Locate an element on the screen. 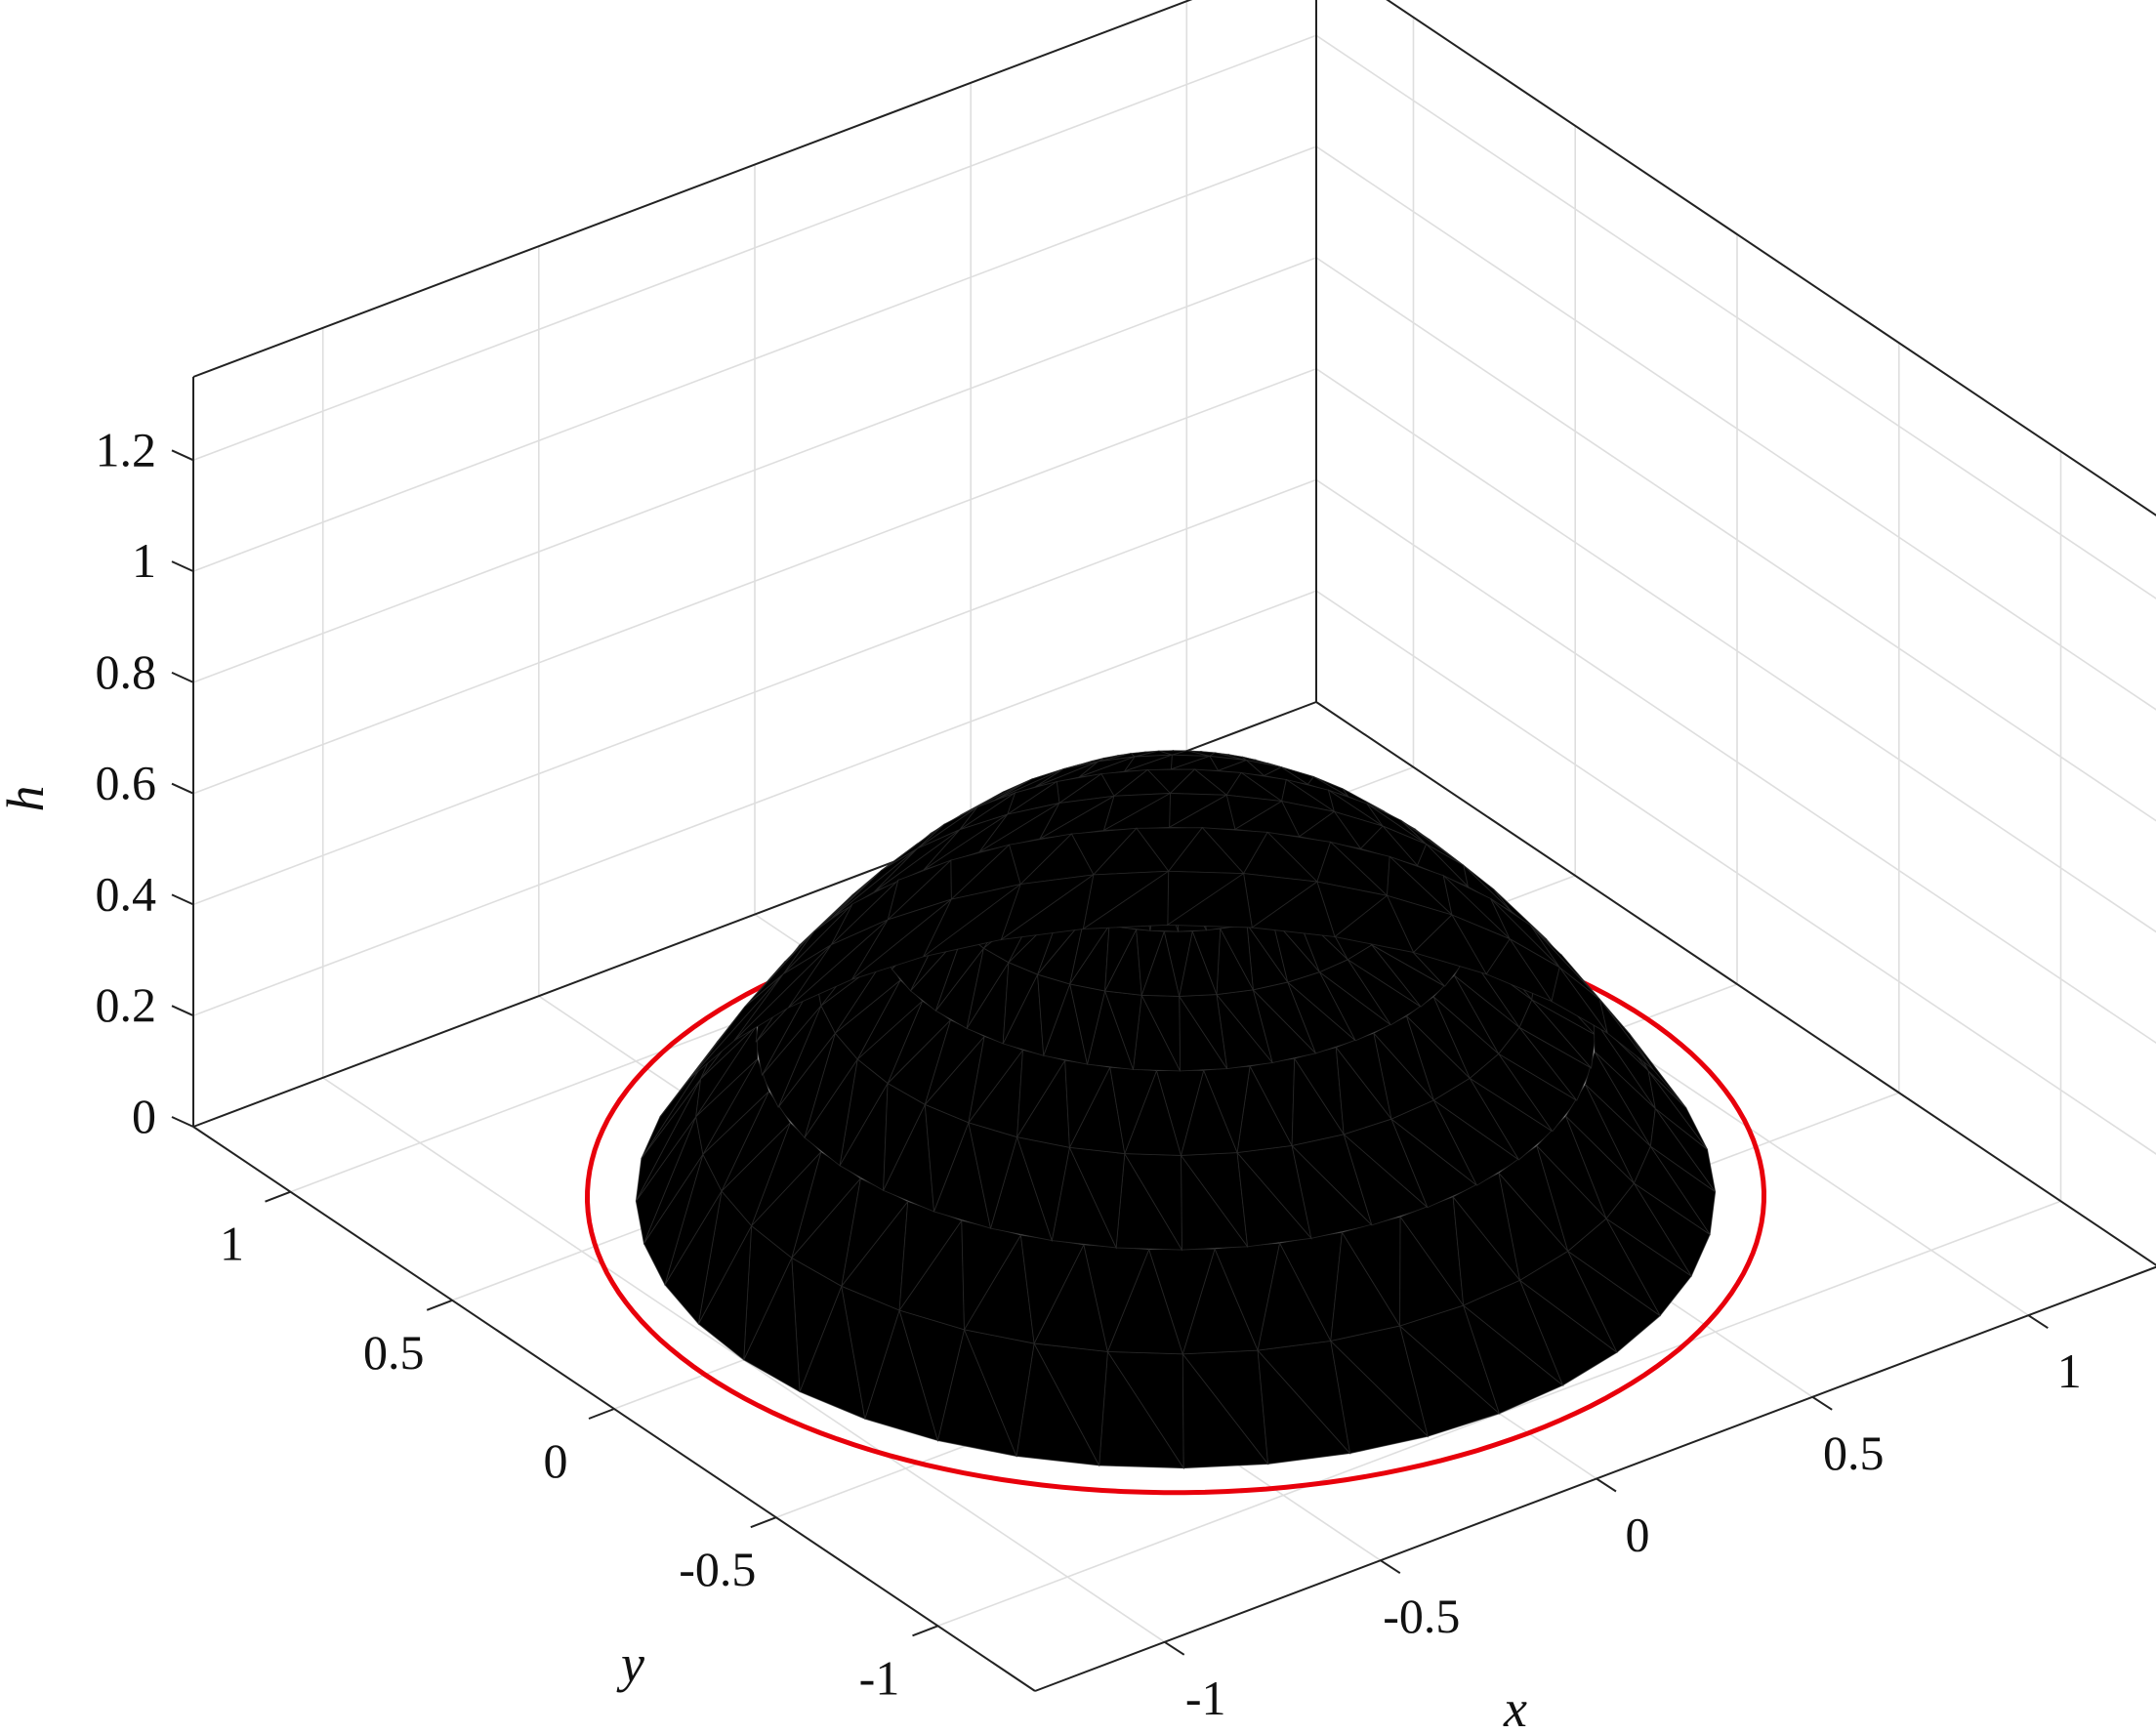 The width and height of the screenshot is (2156, 1734). y-axis-label: y is located at coordinates (630, 1663).